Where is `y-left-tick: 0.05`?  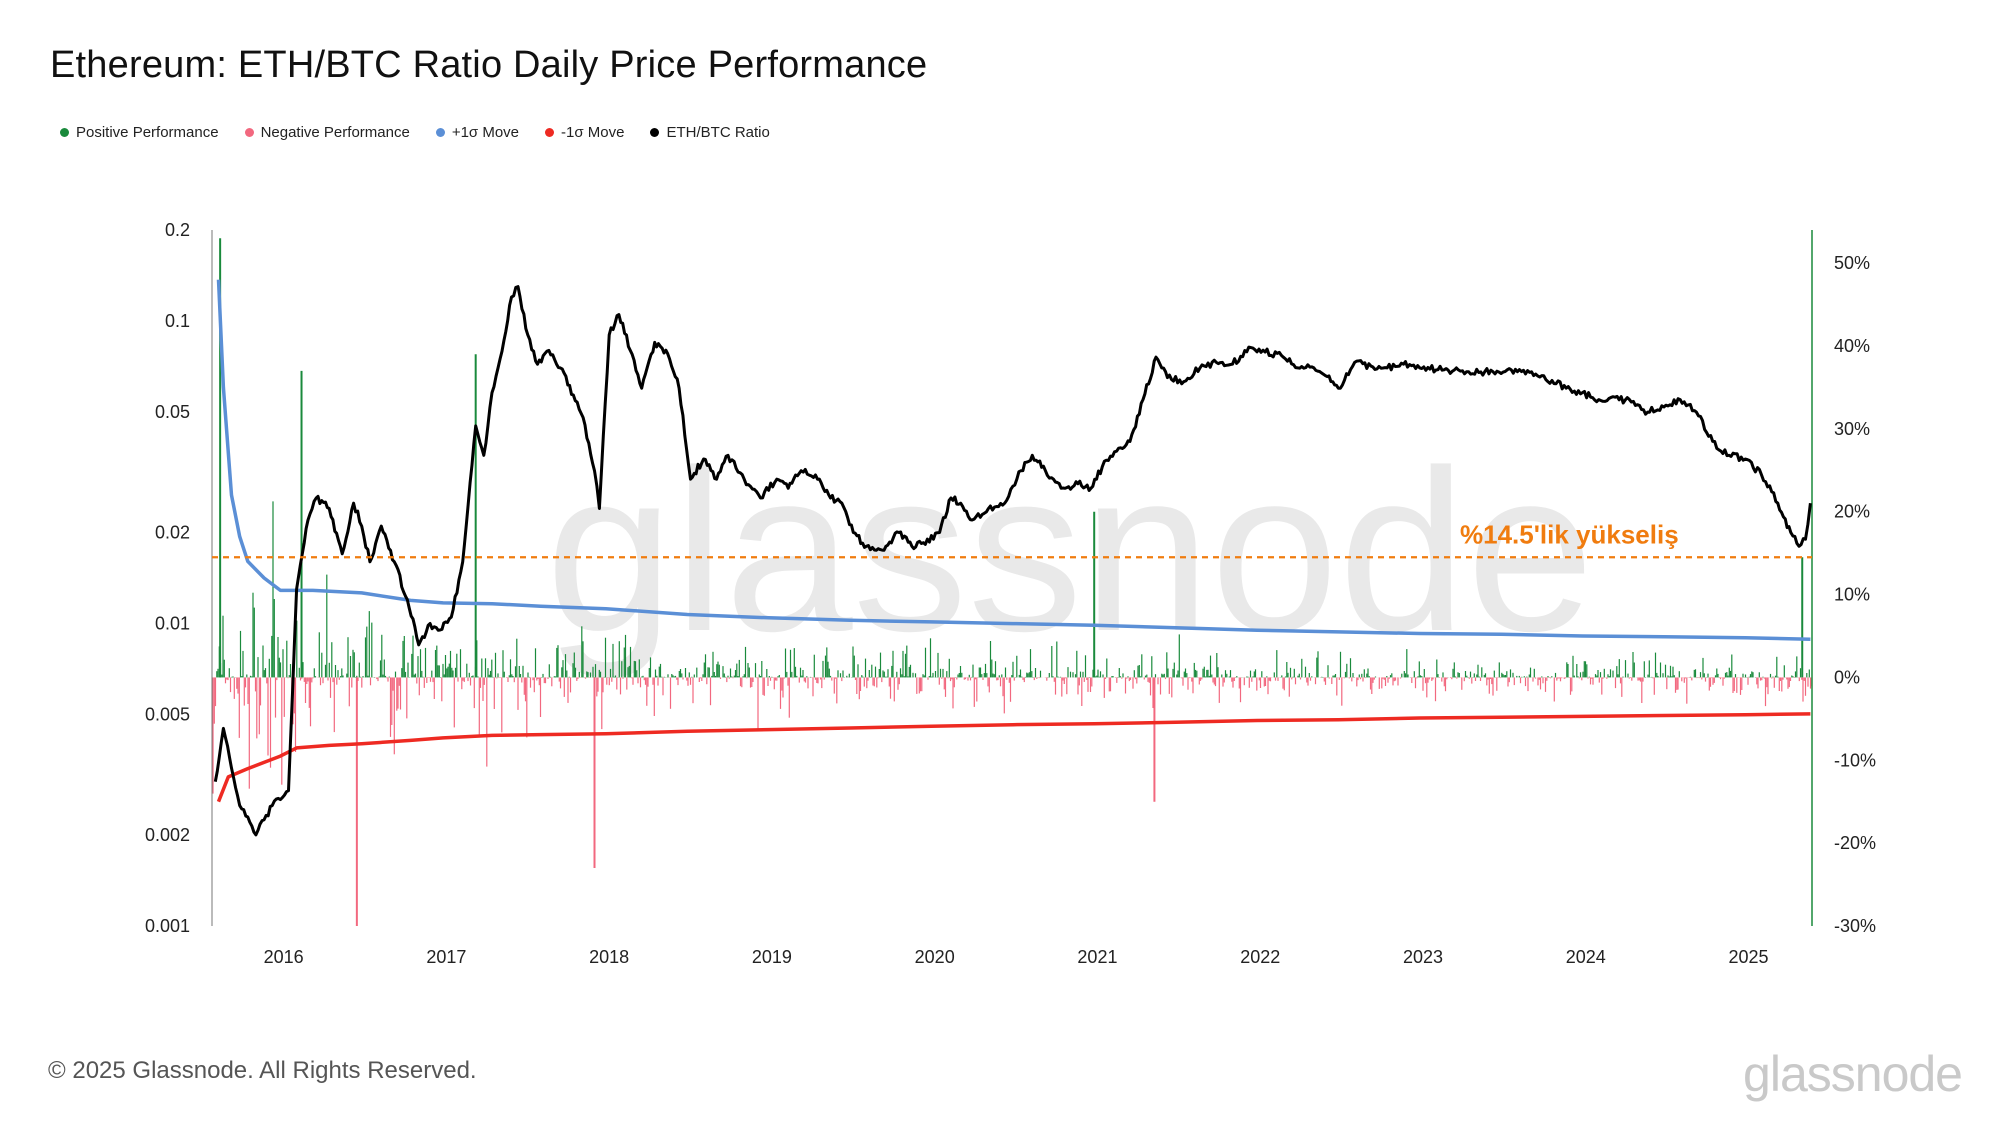 y-left-tick: 0.05 is located at coordinates (172, 412).